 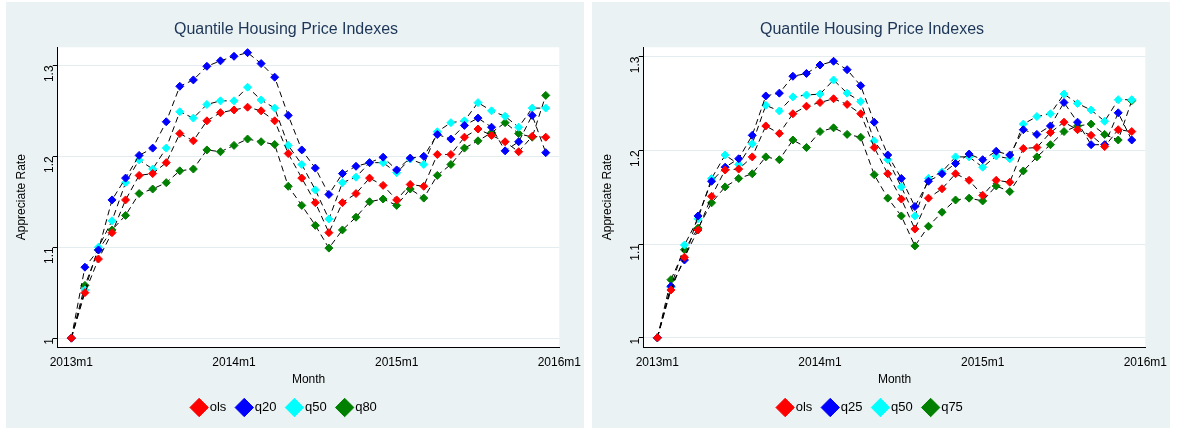 What do you see at coordinates (265, 407) in the screenshot?
I see `legend-label: q20` at bounding box center [265, 407].